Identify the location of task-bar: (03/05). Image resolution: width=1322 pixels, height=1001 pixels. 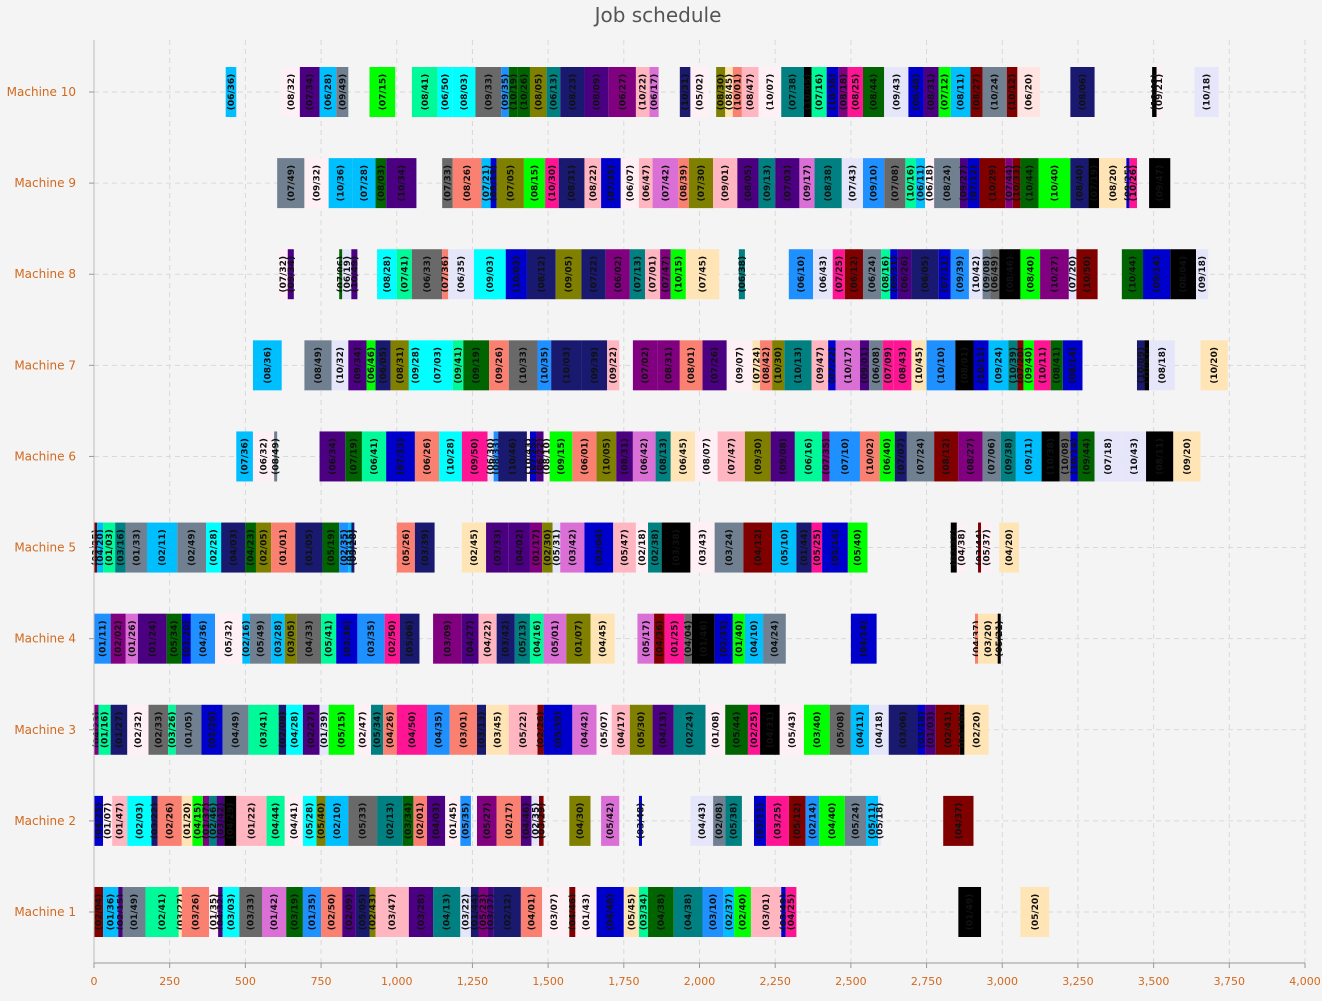
(290, 638).